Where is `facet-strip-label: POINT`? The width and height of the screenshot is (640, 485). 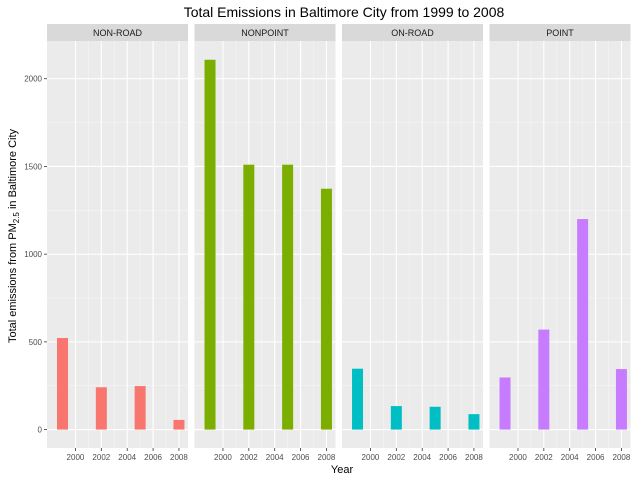 facet-strip-label: POINT is located at coordinates (560, 33).